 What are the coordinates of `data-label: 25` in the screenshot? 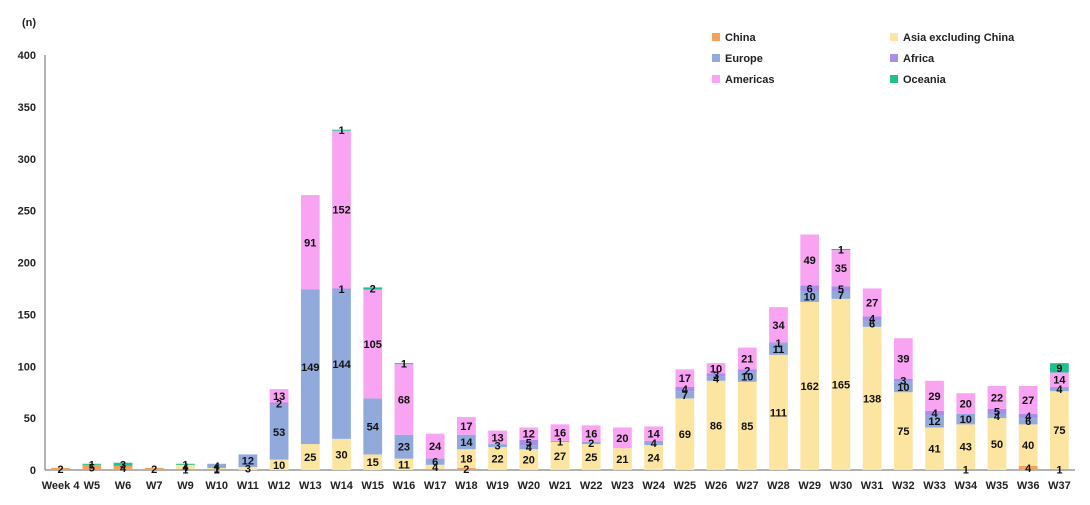 It's located at (310, 458).